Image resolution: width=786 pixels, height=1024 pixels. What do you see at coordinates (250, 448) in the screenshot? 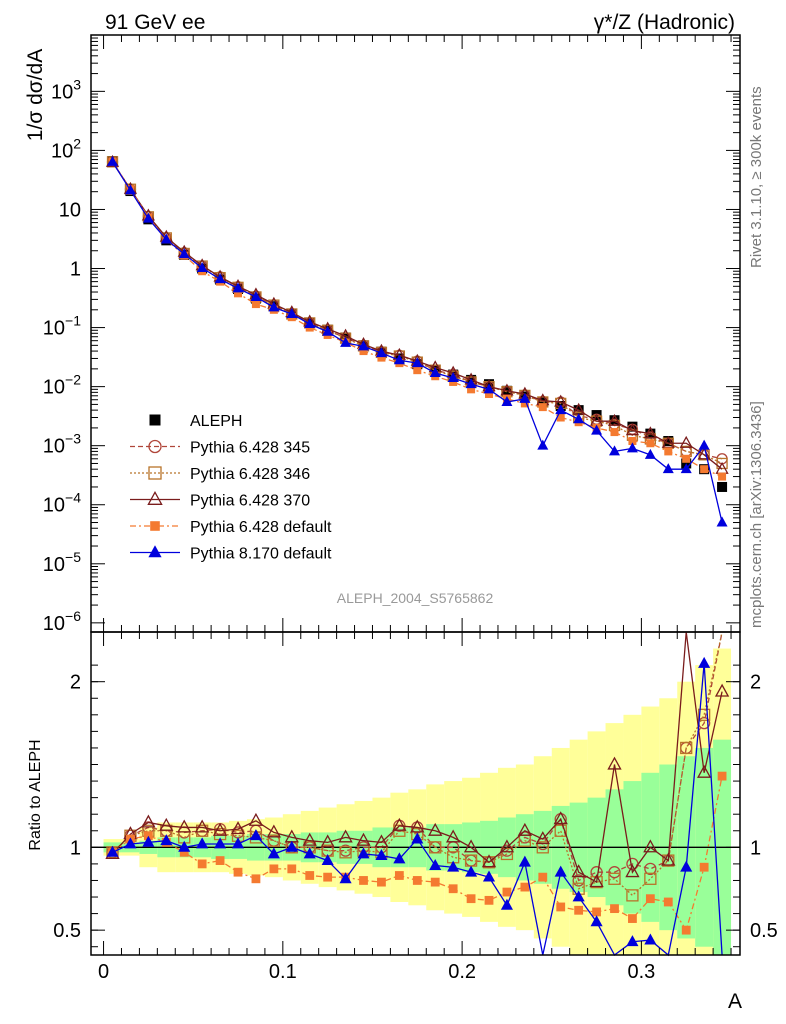
I see `legend-label: Pythia 6.428 345` at bounding box center [250, 448].